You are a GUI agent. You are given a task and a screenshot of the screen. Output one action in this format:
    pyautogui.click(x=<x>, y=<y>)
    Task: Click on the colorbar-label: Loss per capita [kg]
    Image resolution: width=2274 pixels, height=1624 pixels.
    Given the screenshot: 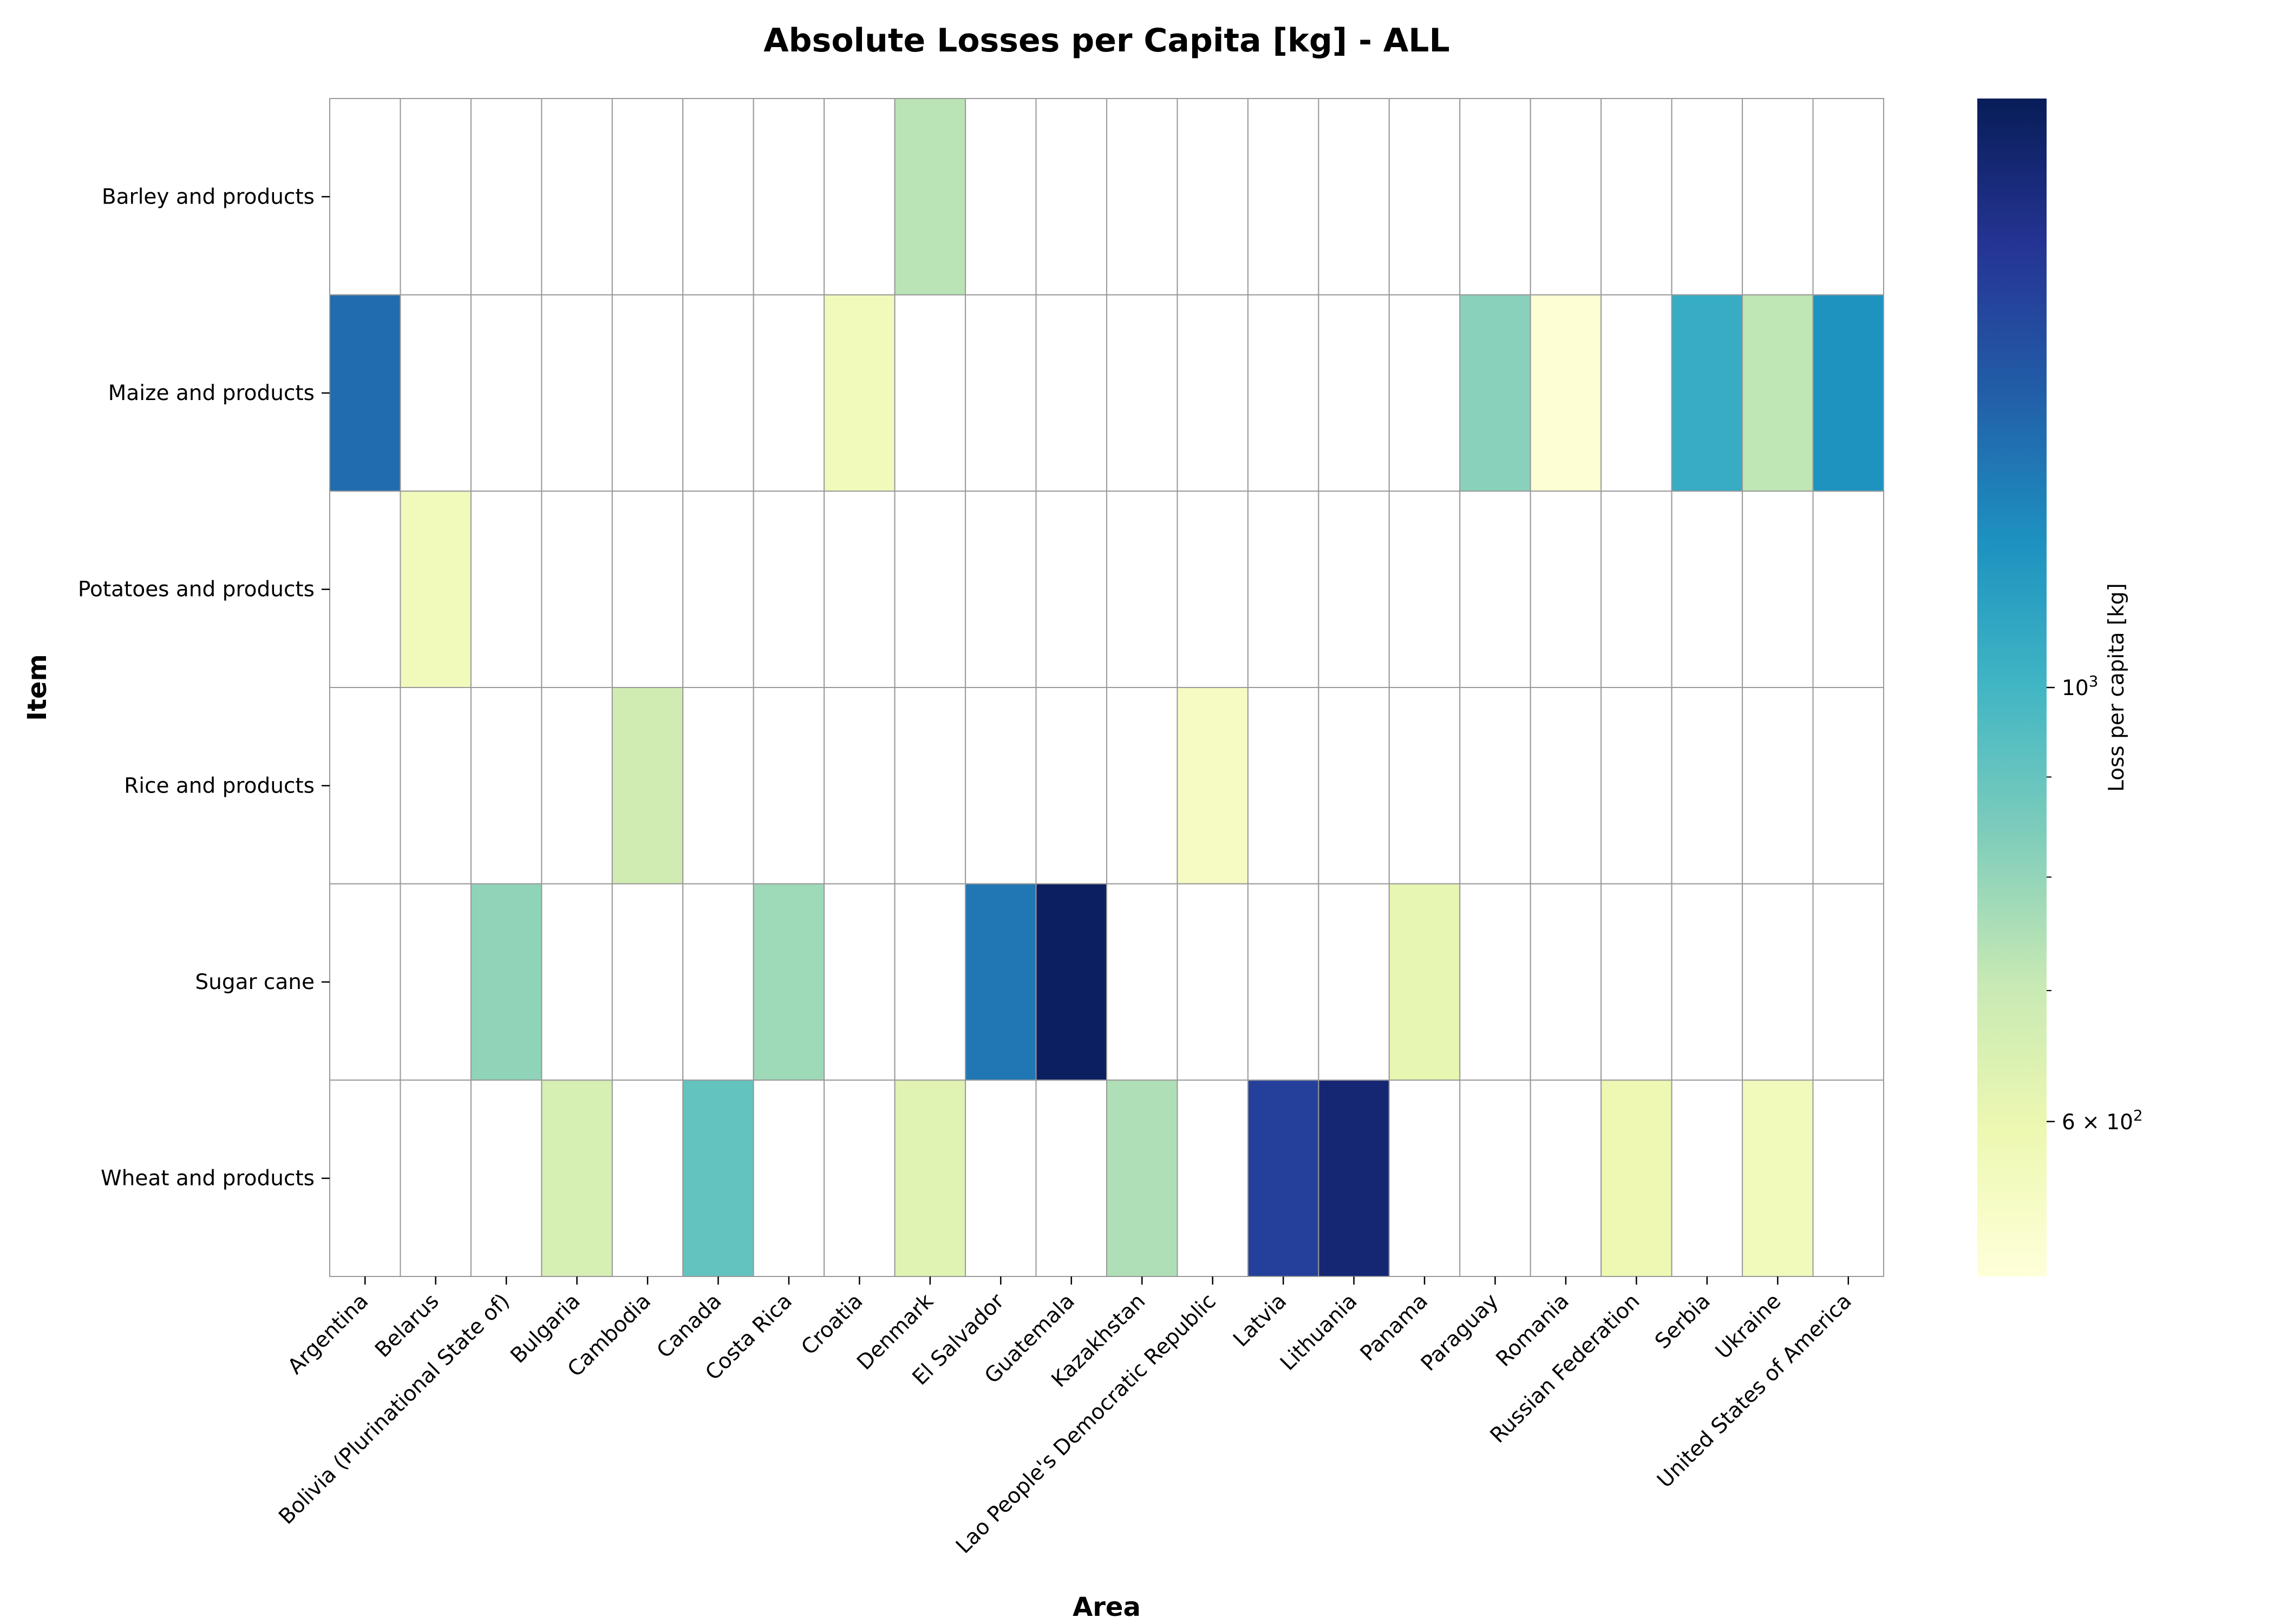 What is the action you would take?
    pyautogui.click(x=2117, y=687)
    